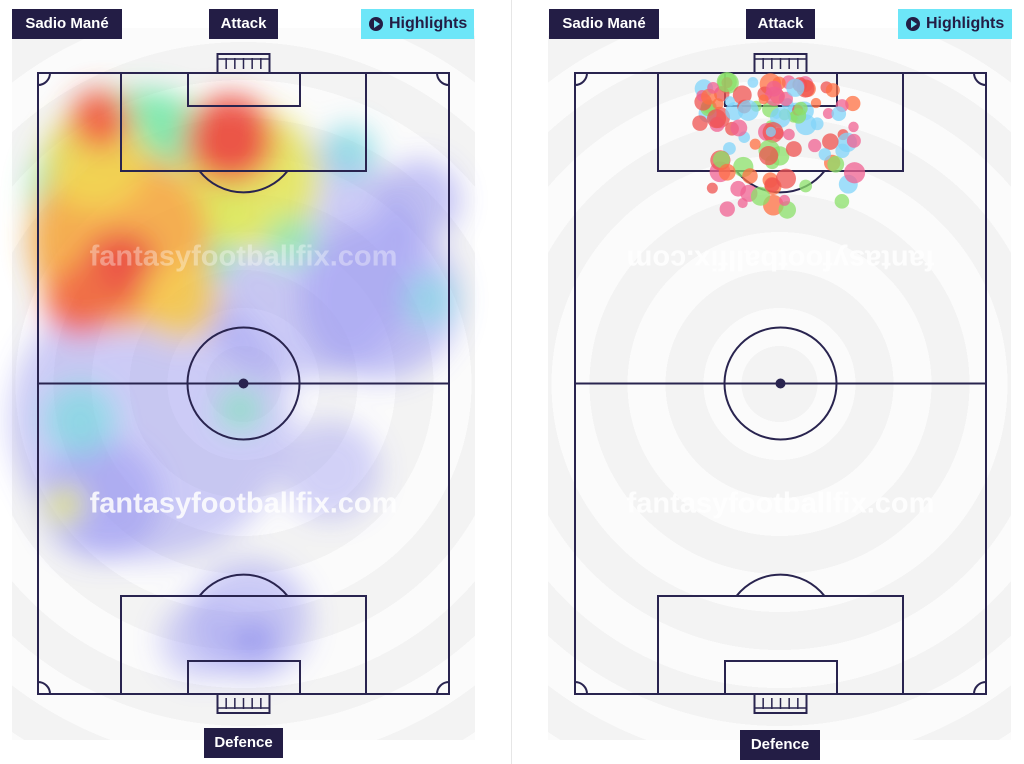 This screenshot has height=764, width=1024. What do you see at coordinates (781, 677) in the screenshot?
I see `six-yard-box` at bounding box center [781, 677].